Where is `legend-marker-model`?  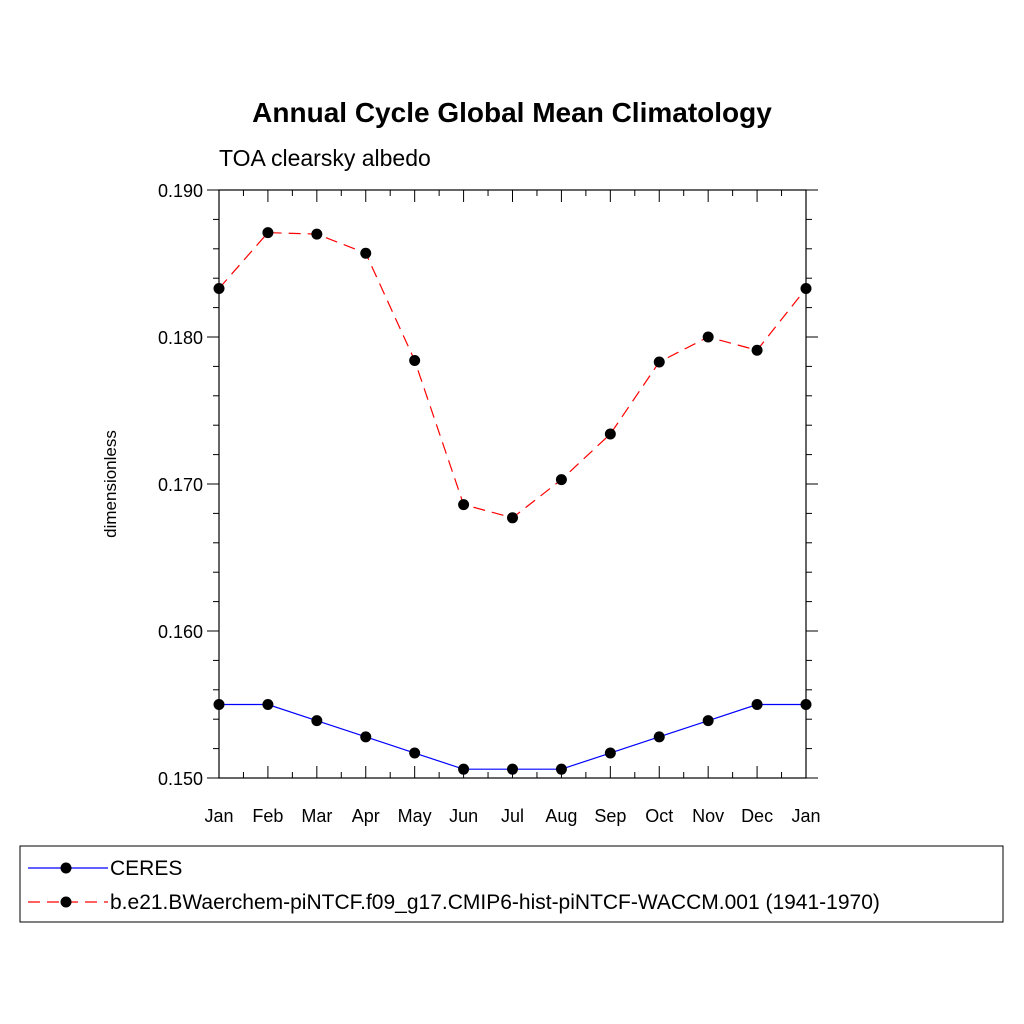
legend-marker-model is located at coordinates (66, 902).